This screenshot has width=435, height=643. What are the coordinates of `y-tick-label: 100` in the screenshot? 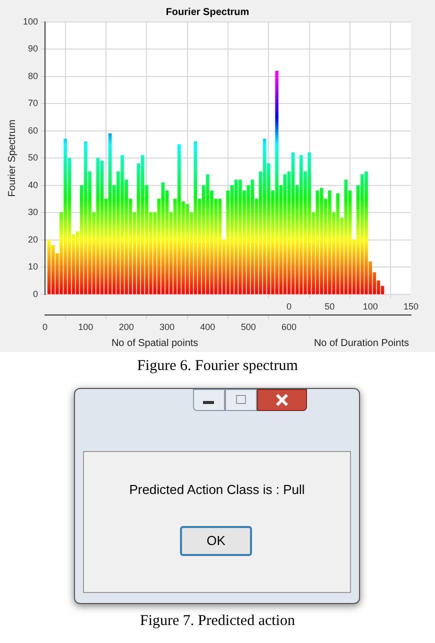 It's located at (30, 21).